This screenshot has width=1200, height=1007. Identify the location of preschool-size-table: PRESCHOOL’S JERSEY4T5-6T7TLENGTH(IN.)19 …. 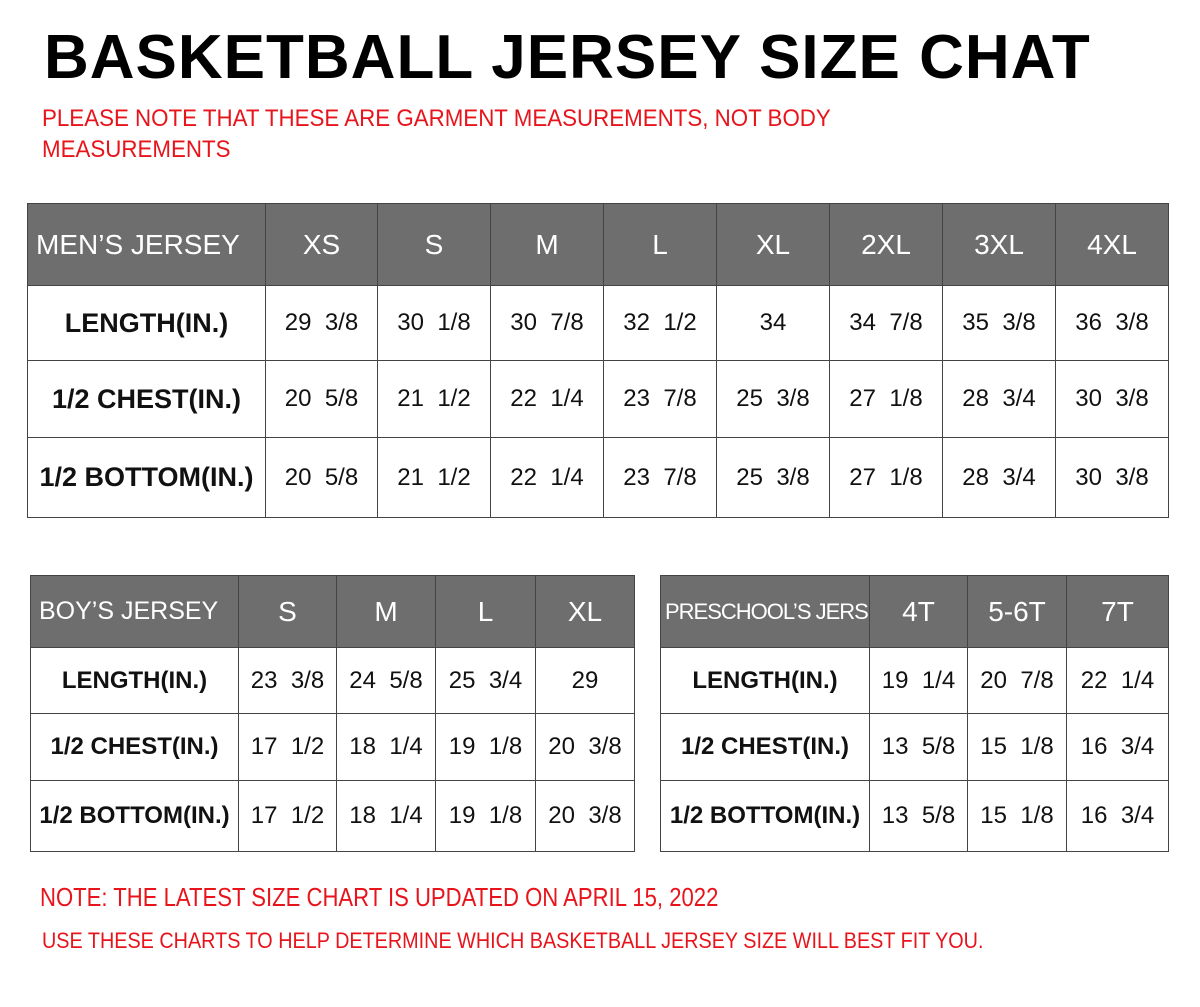
(914, 713).